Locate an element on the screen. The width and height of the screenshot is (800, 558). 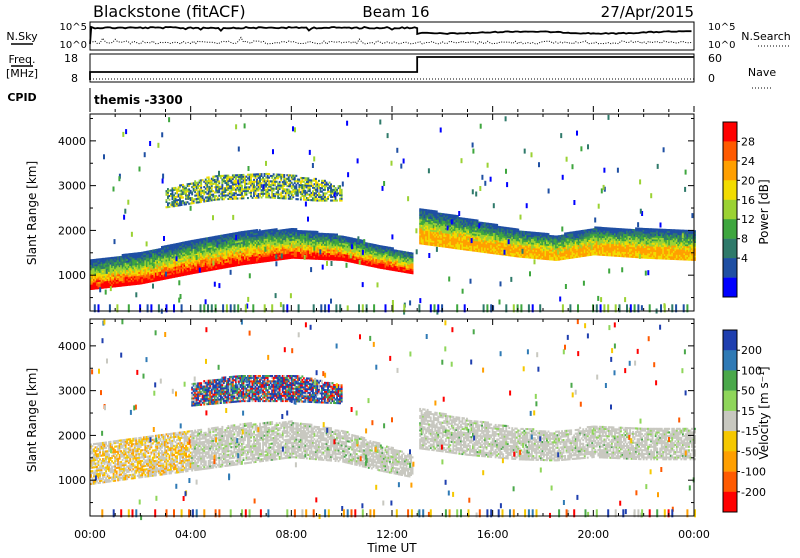
nsearch-label: N.Search is located at coordinates (766, 36).